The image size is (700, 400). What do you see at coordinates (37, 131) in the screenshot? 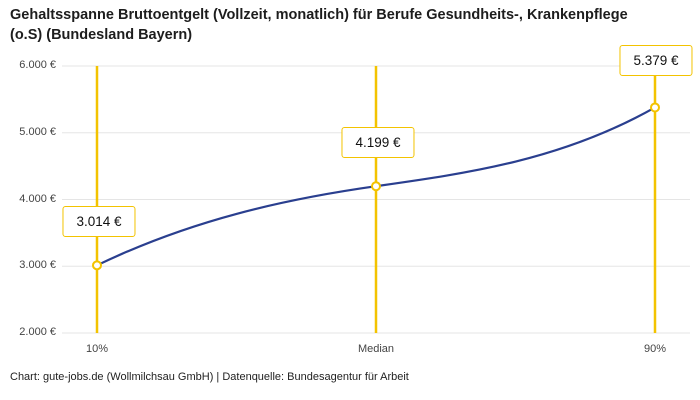
I see `y-axis-tick: 5.000 €` at bounding box center [37, 131].